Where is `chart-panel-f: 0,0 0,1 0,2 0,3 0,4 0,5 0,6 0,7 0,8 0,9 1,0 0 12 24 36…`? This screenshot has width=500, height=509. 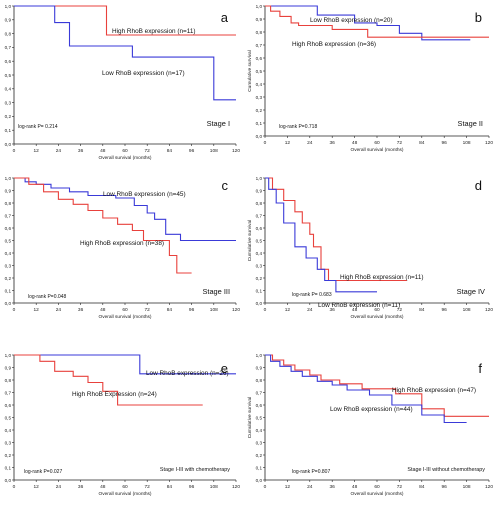
chart-panel-f: 0,0 0,1 0,2 0,3 0,4 0,5 0,6 0,7 0,8 0,9 1,0 0 12 24 36… is located at coordinates (370, 425).